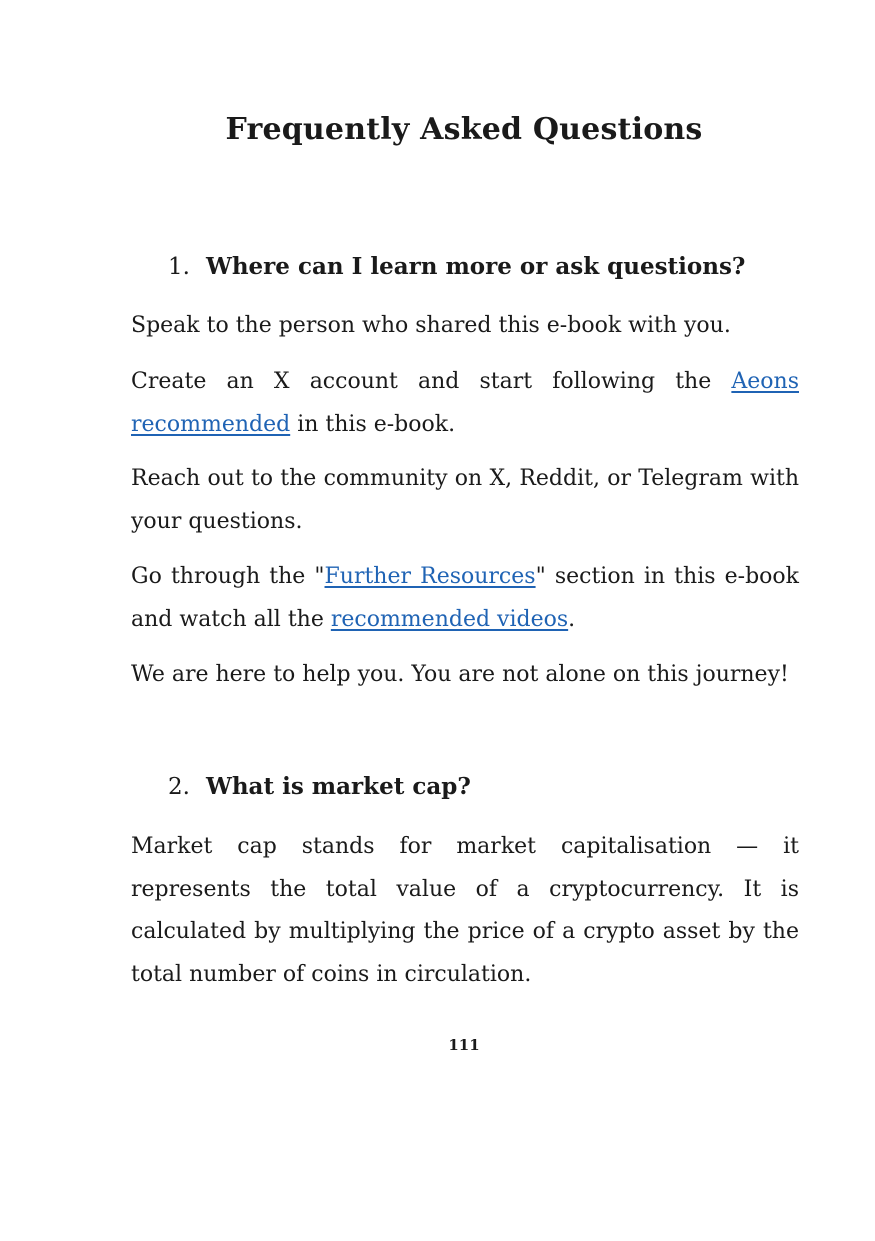 This screenshot has height=1241, width=875. I want to click on question-number: 1., so click(179, 267).